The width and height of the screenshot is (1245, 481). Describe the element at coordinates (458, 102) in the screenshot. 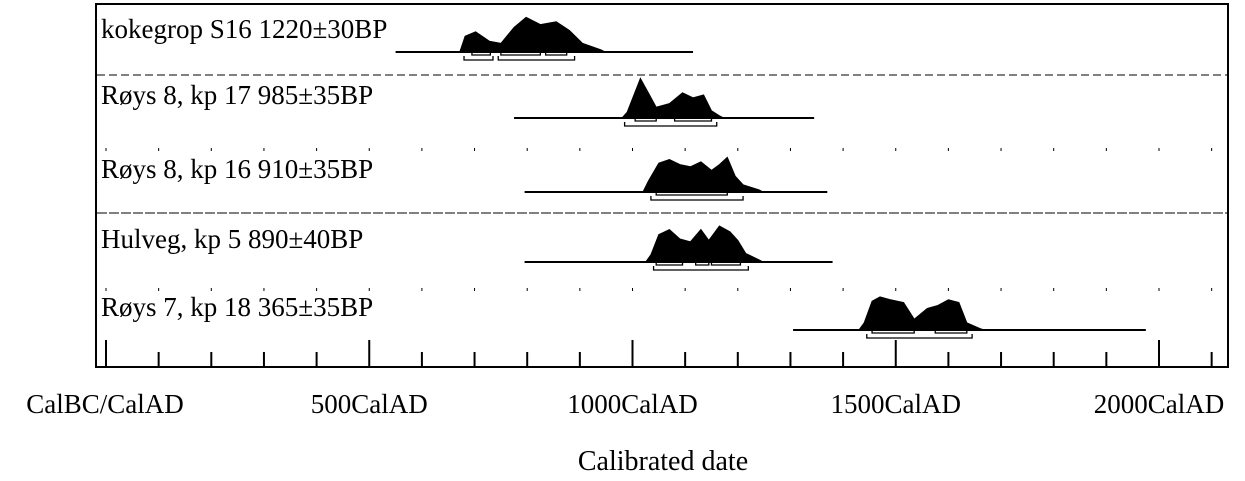

I see `sample-row: Røys 8, kp 17 985±35BP` at that location.